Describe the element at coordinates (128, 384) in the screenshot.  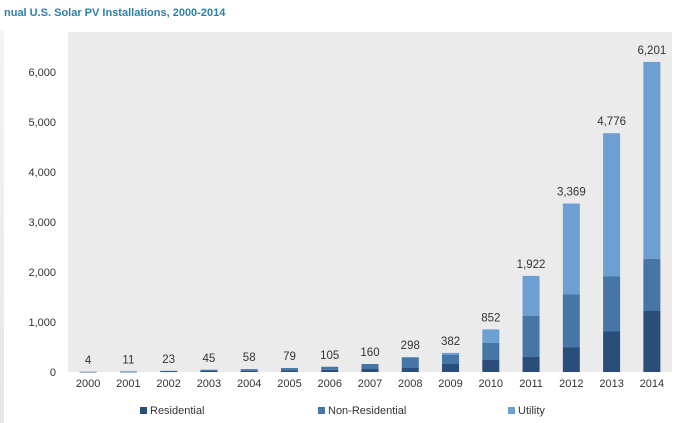
I see `x-tick-label: 2001` at that location.